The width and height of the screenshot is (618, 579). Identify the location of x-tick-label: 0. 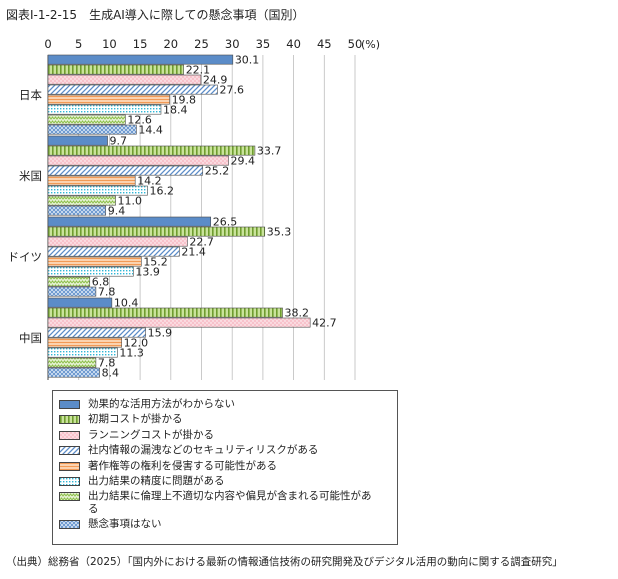
(47, 44).